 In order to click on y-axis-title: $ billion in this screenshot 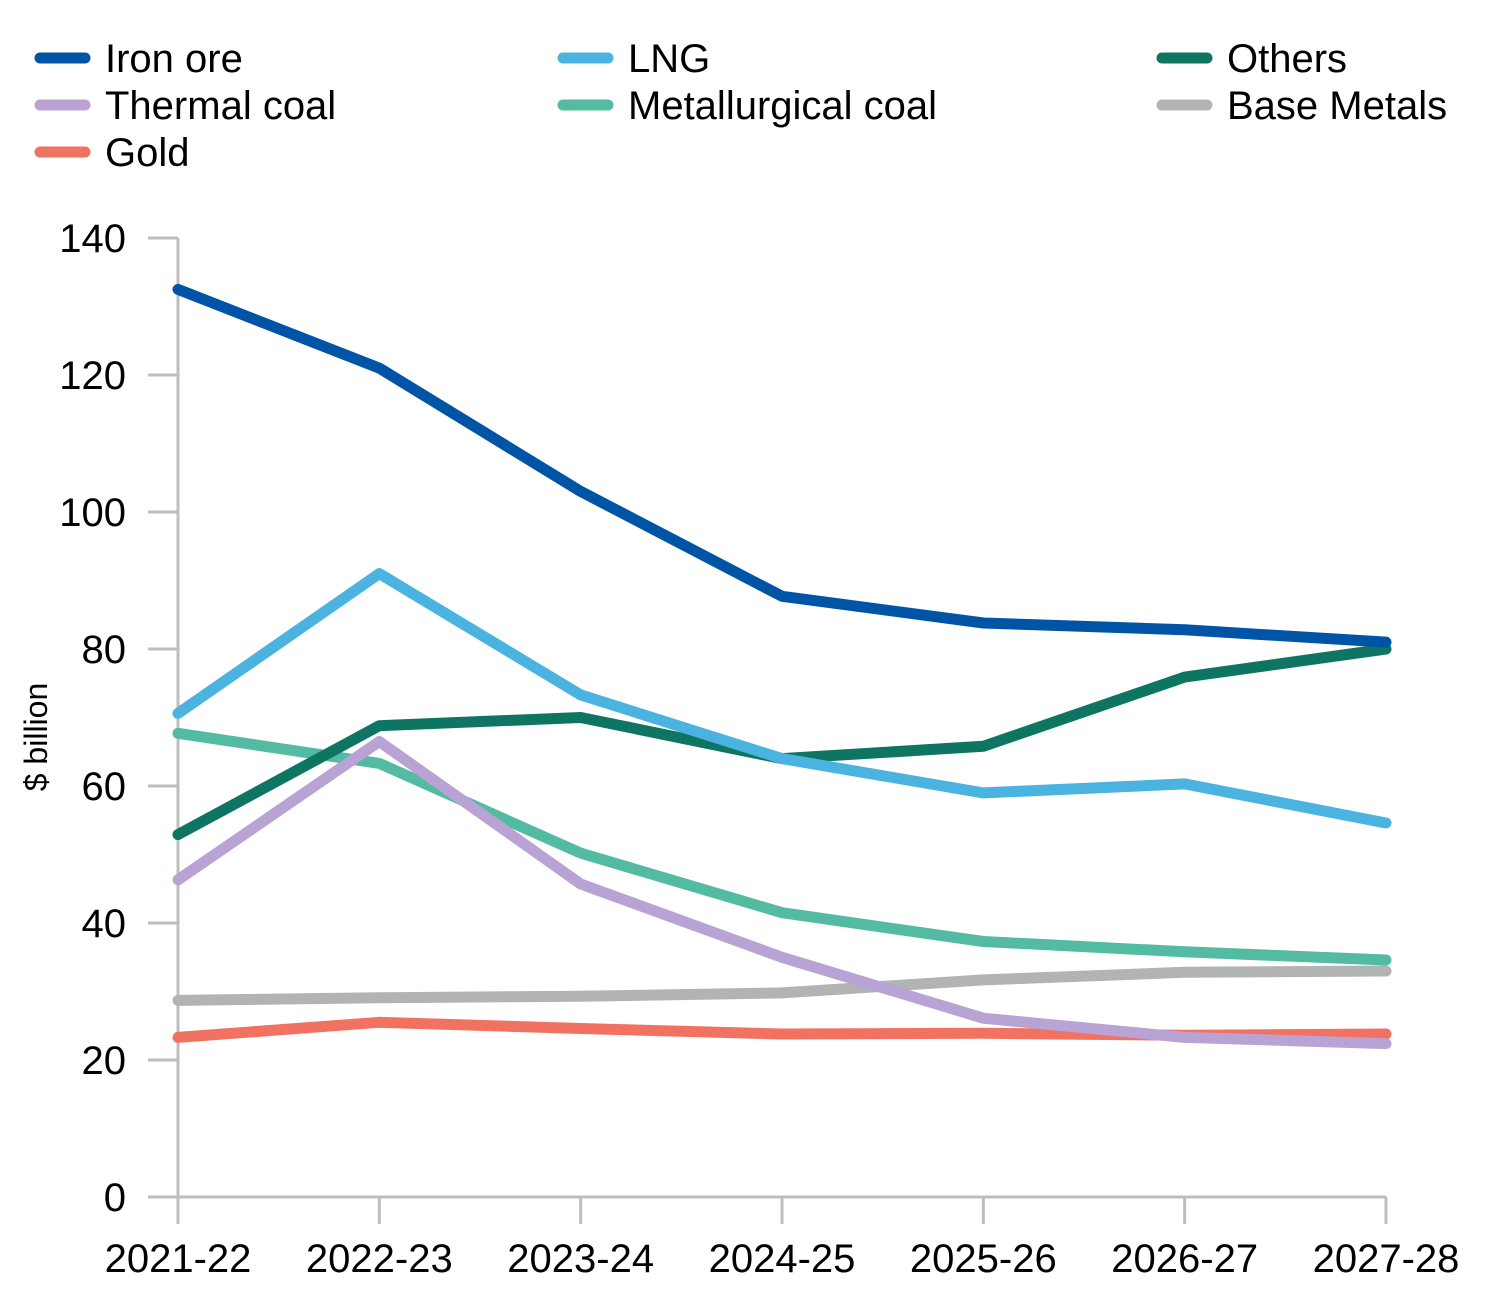, I will do `click(36, 737)`.